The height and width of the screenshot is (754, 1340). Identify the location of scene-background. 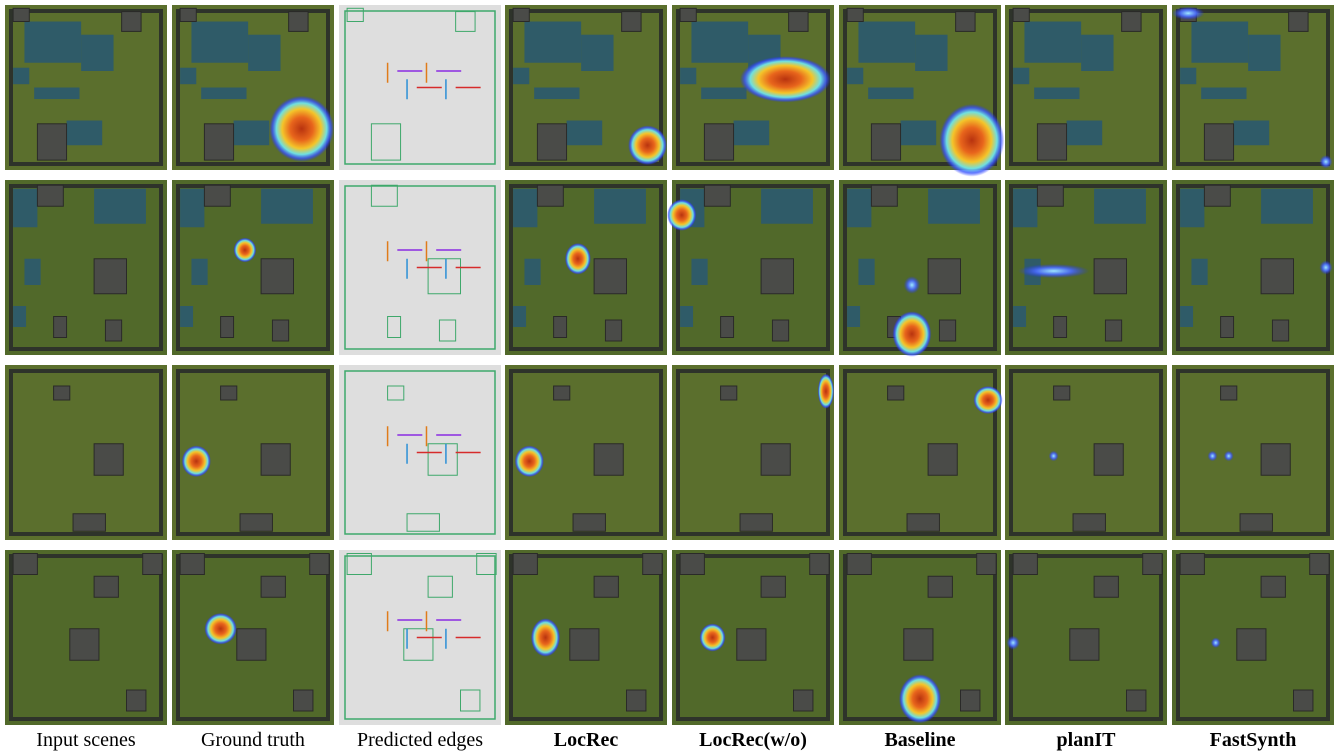
(753, 452).